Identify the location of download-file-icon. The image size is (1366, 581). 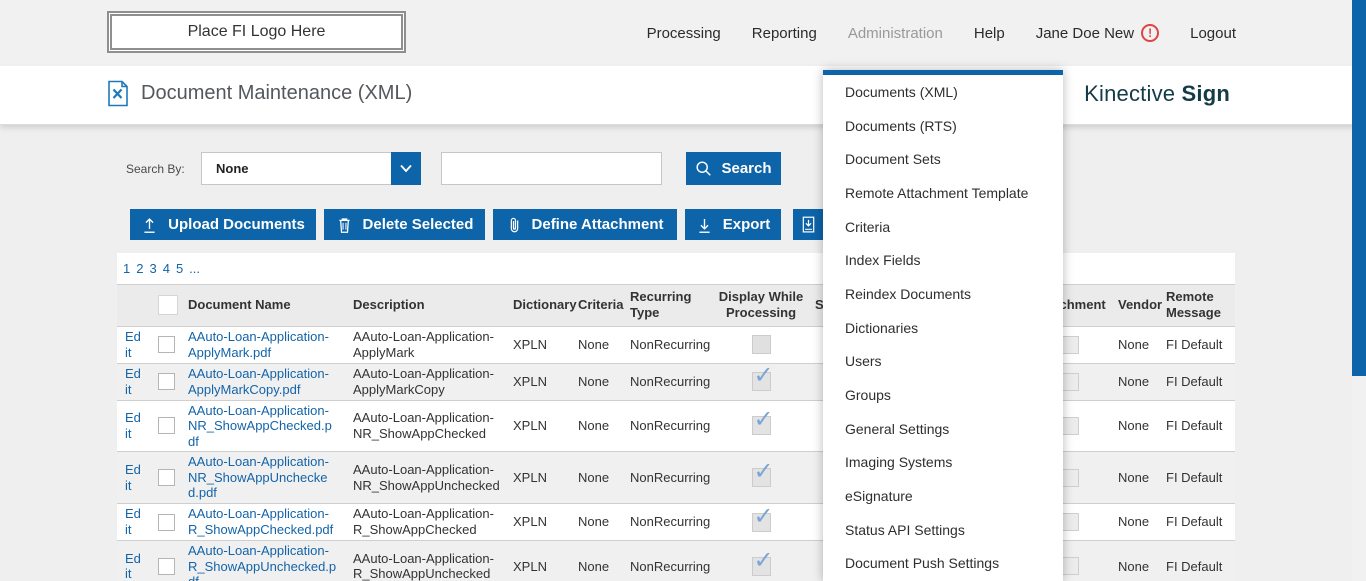
(808, 225).